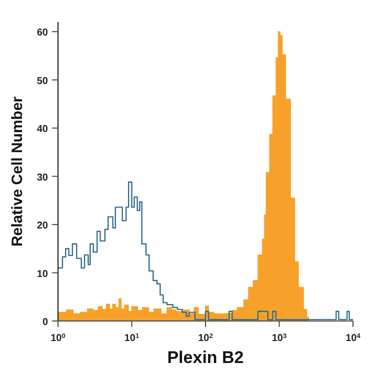  Describe the element at coordinates (353, 338) in the screenshot. I see `x-tick-label: 10$^{4}$` at that location.